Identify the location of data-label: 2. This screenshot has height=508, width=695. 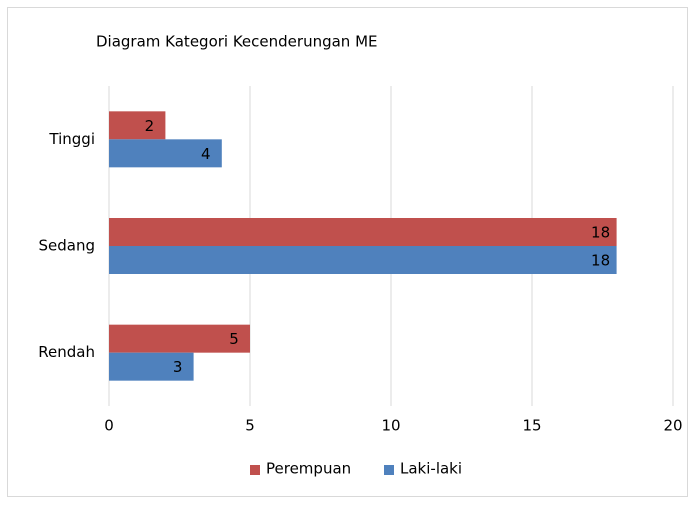
(150, 126).